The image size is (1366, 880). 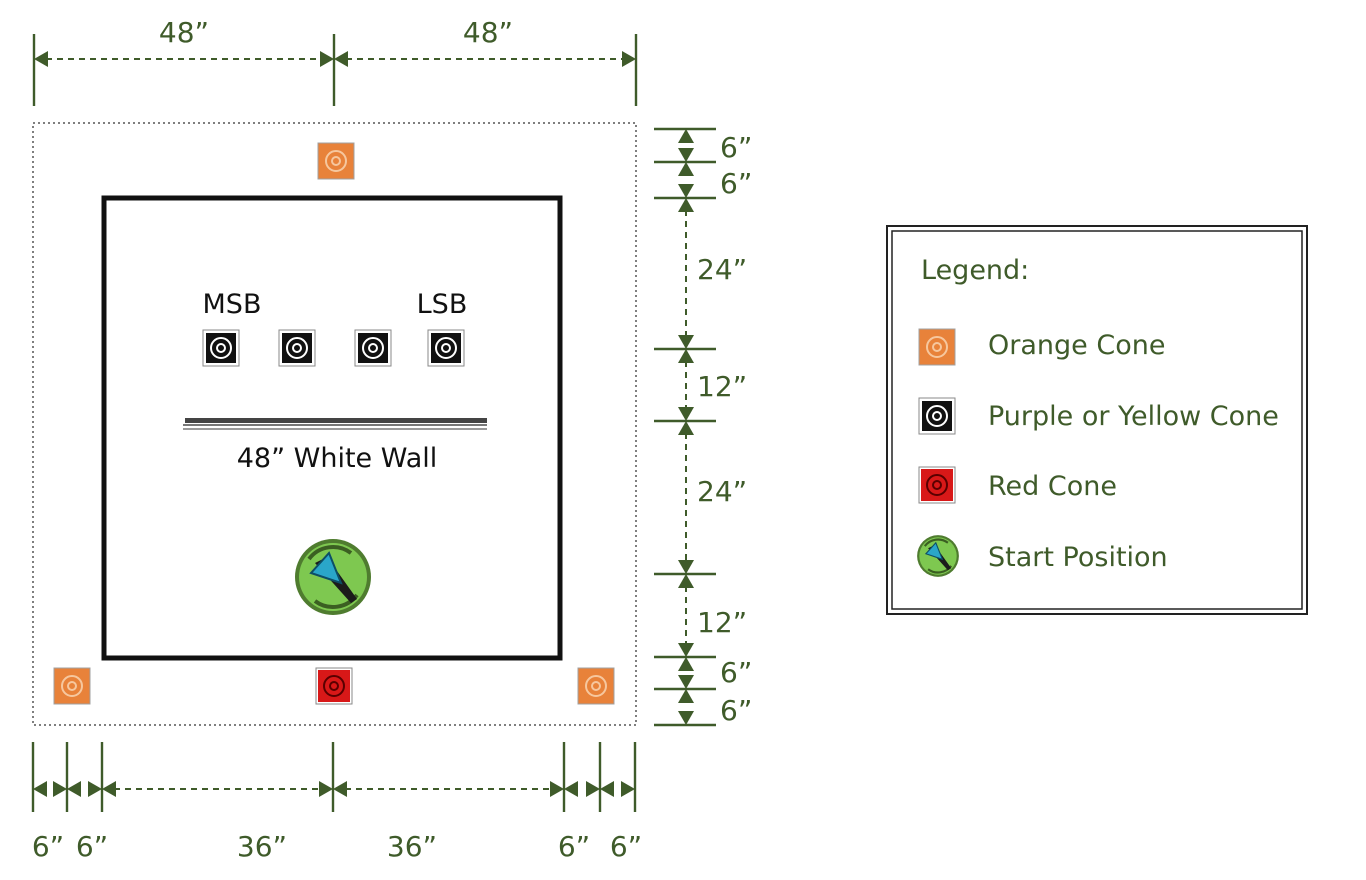 What do you see at coordinates (736, 147) in the screenshot?
I see `right-dim-label-1: 6”` at bounding box center [736, 147].